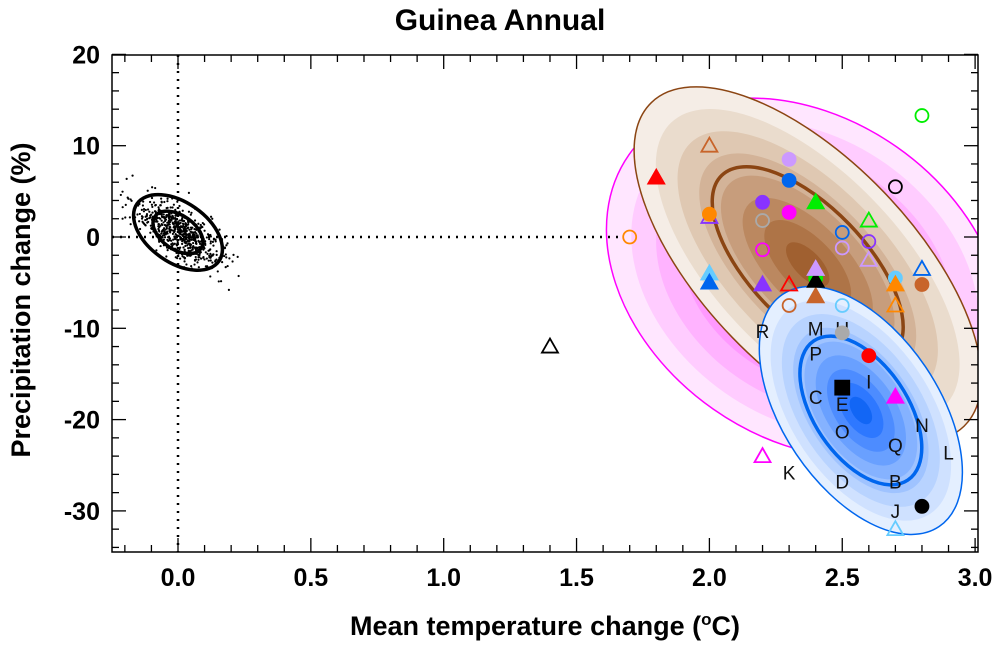 This screenshot has width=1000, height=649. What do you see at coordinates (842, 387) in the screenshot?
I see `square-marker` at bounding box center [842, 387].